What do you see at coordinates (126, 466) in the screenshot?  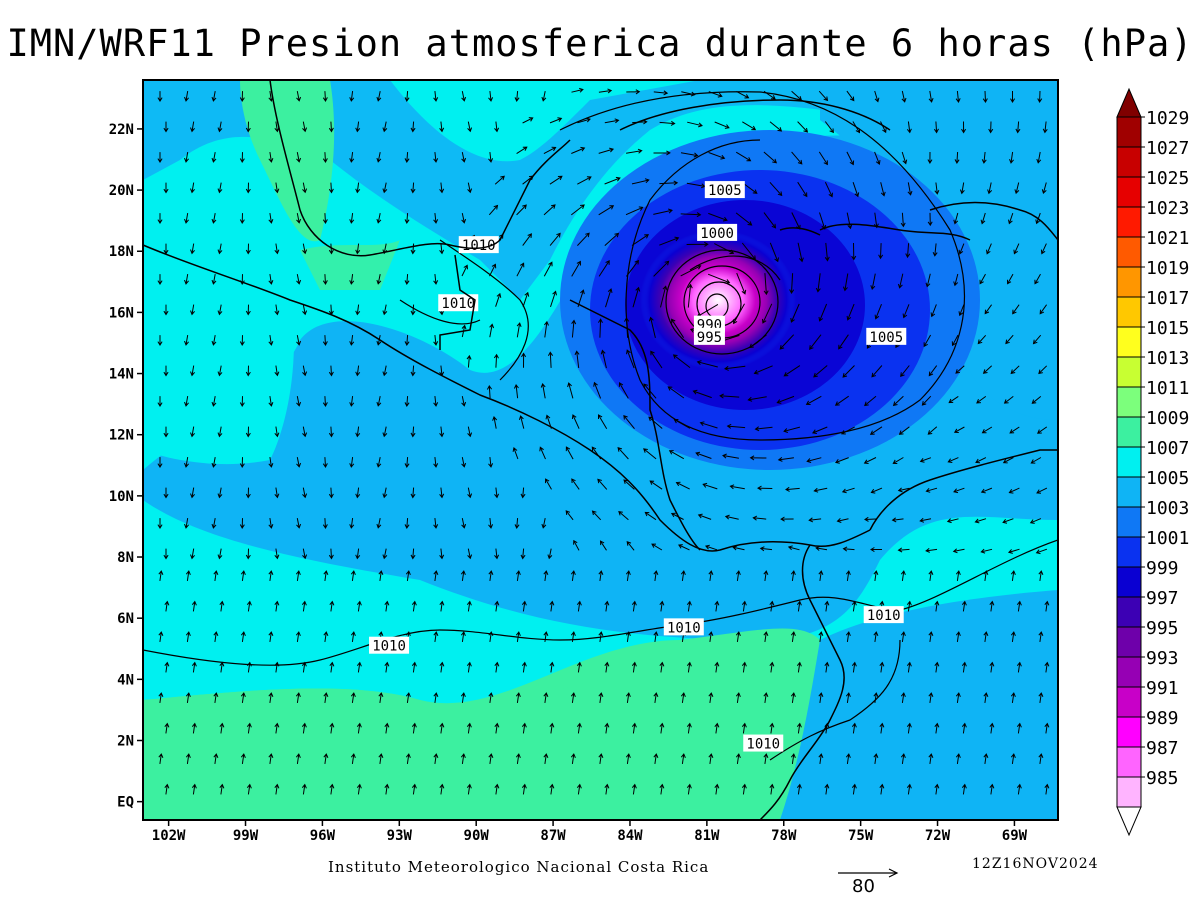 I see `y-axis: 22N 20N 18N 16N 14N 12N 10N 8N 6N 4N 2N EQ` at bounding box center [126, 466].